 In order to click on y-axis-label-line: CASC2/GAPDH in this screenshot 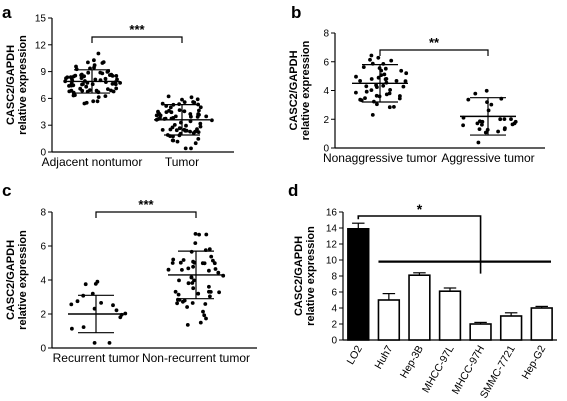, I will do `click(11, 280)`.